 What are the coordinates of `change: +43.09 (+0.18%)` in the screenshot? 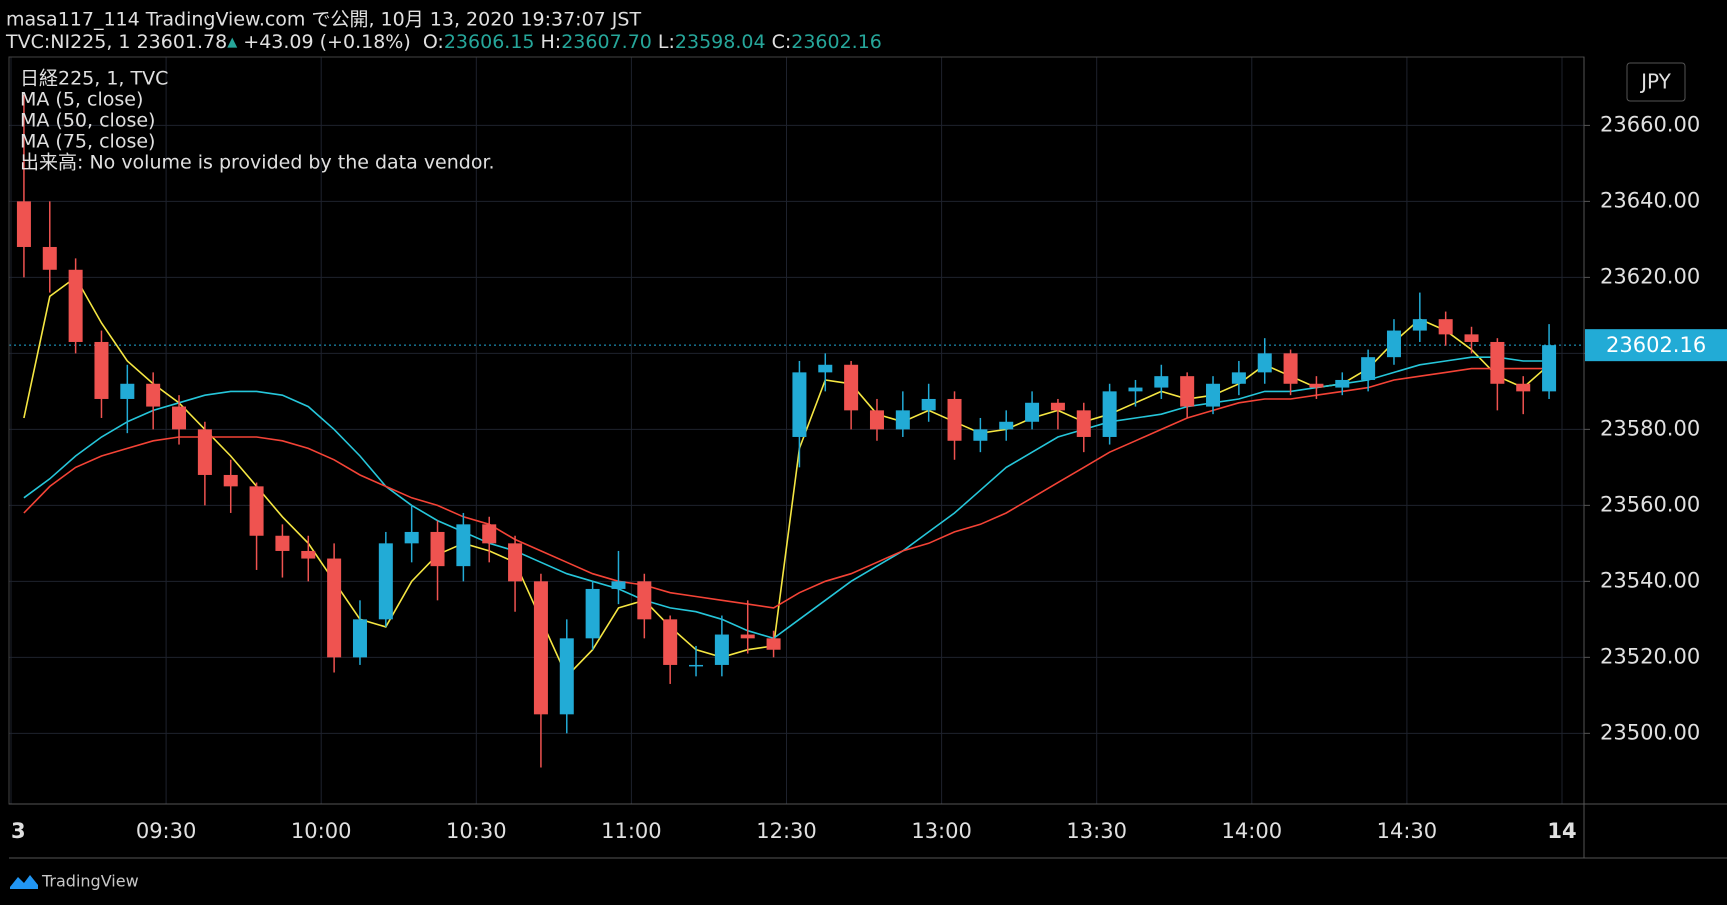 It's located at (326, 42).